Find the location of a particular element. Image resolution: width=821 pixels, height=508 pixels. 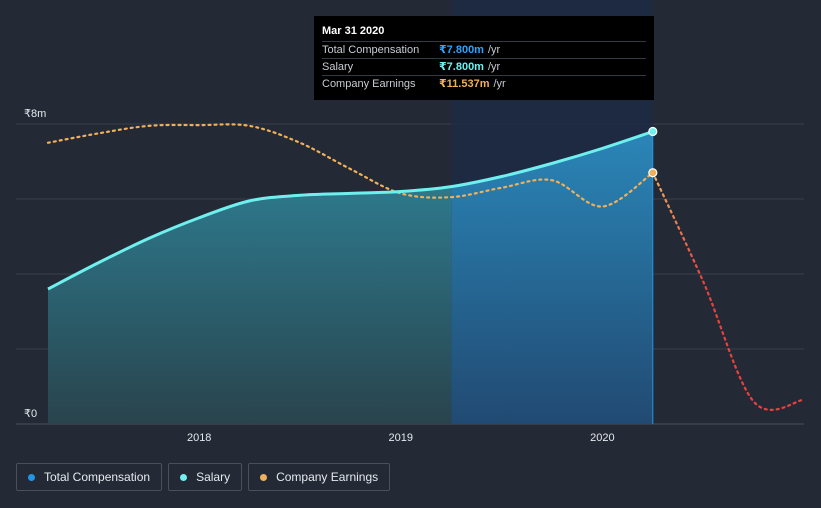

legend-label: Company Earnings is located at coordinates (327, 477).